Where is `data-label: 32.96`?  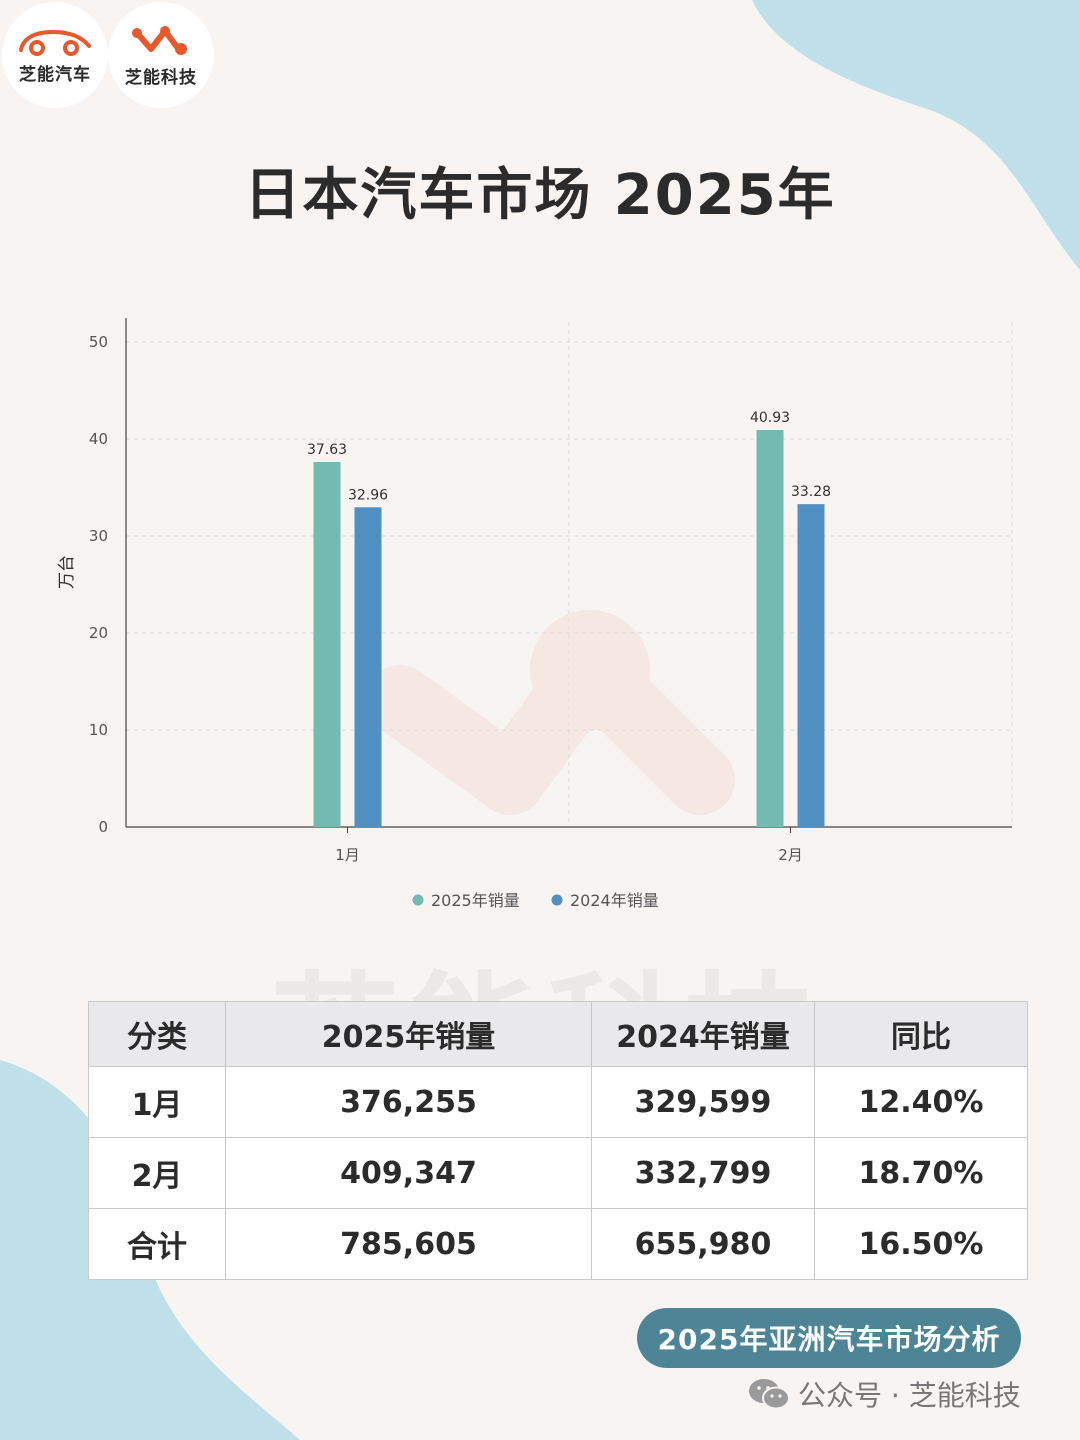 data-label: 32.96 is located at coordinates (368, 495).